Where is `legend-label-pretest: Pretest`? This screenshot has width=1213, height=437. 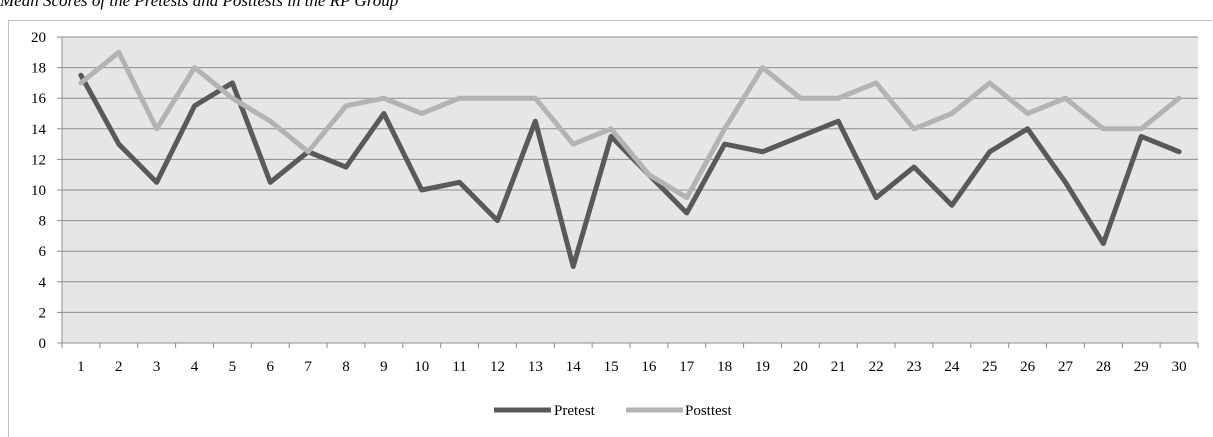
legend-label-pretest: Pretest is located at coordinates (575, 411).